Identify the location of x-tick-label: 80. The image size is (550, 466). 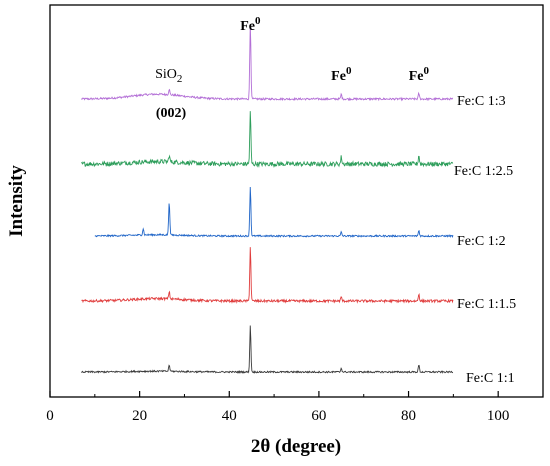
(408, 416).